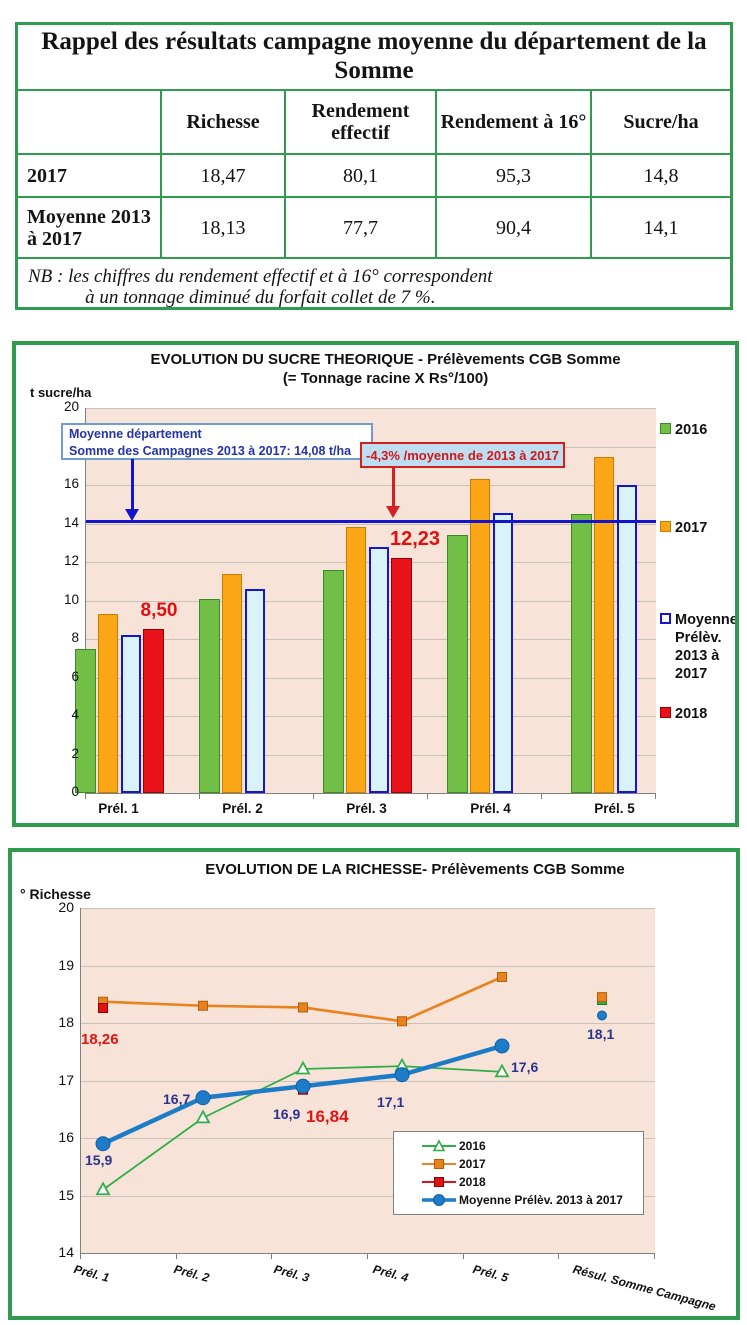 Image resolution: width=747 pixels, height=1325 pixels. Describe the element at coordinates (55, 894) in the screenshot. I see `line-y-axis-label: ° Richesse` at that location.